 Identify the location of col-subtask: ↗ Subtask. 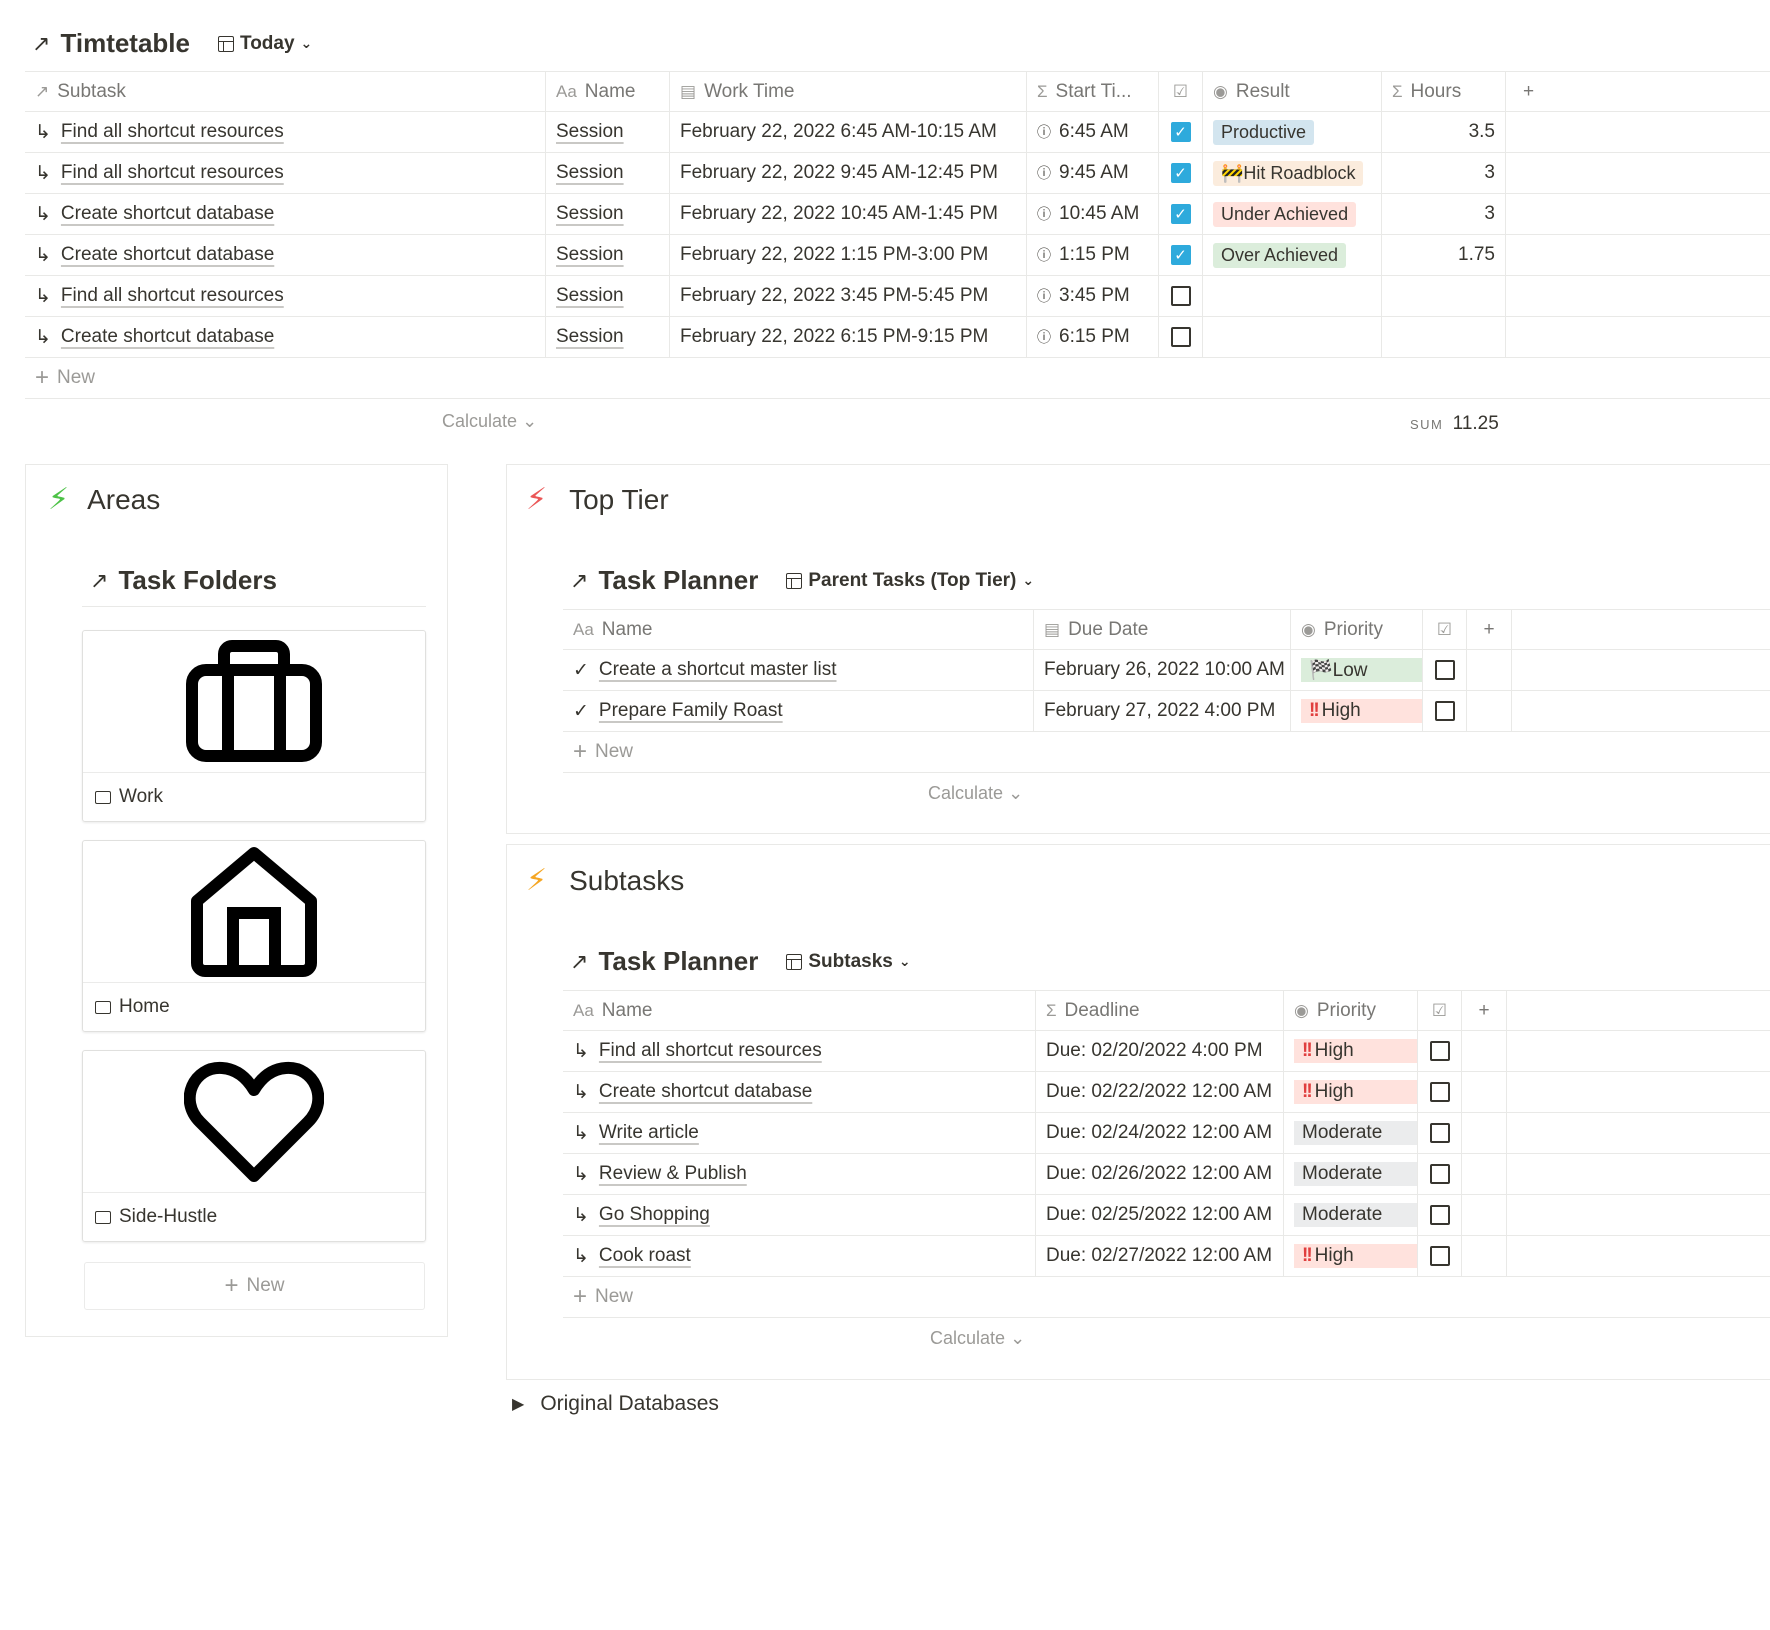
(285, 91).